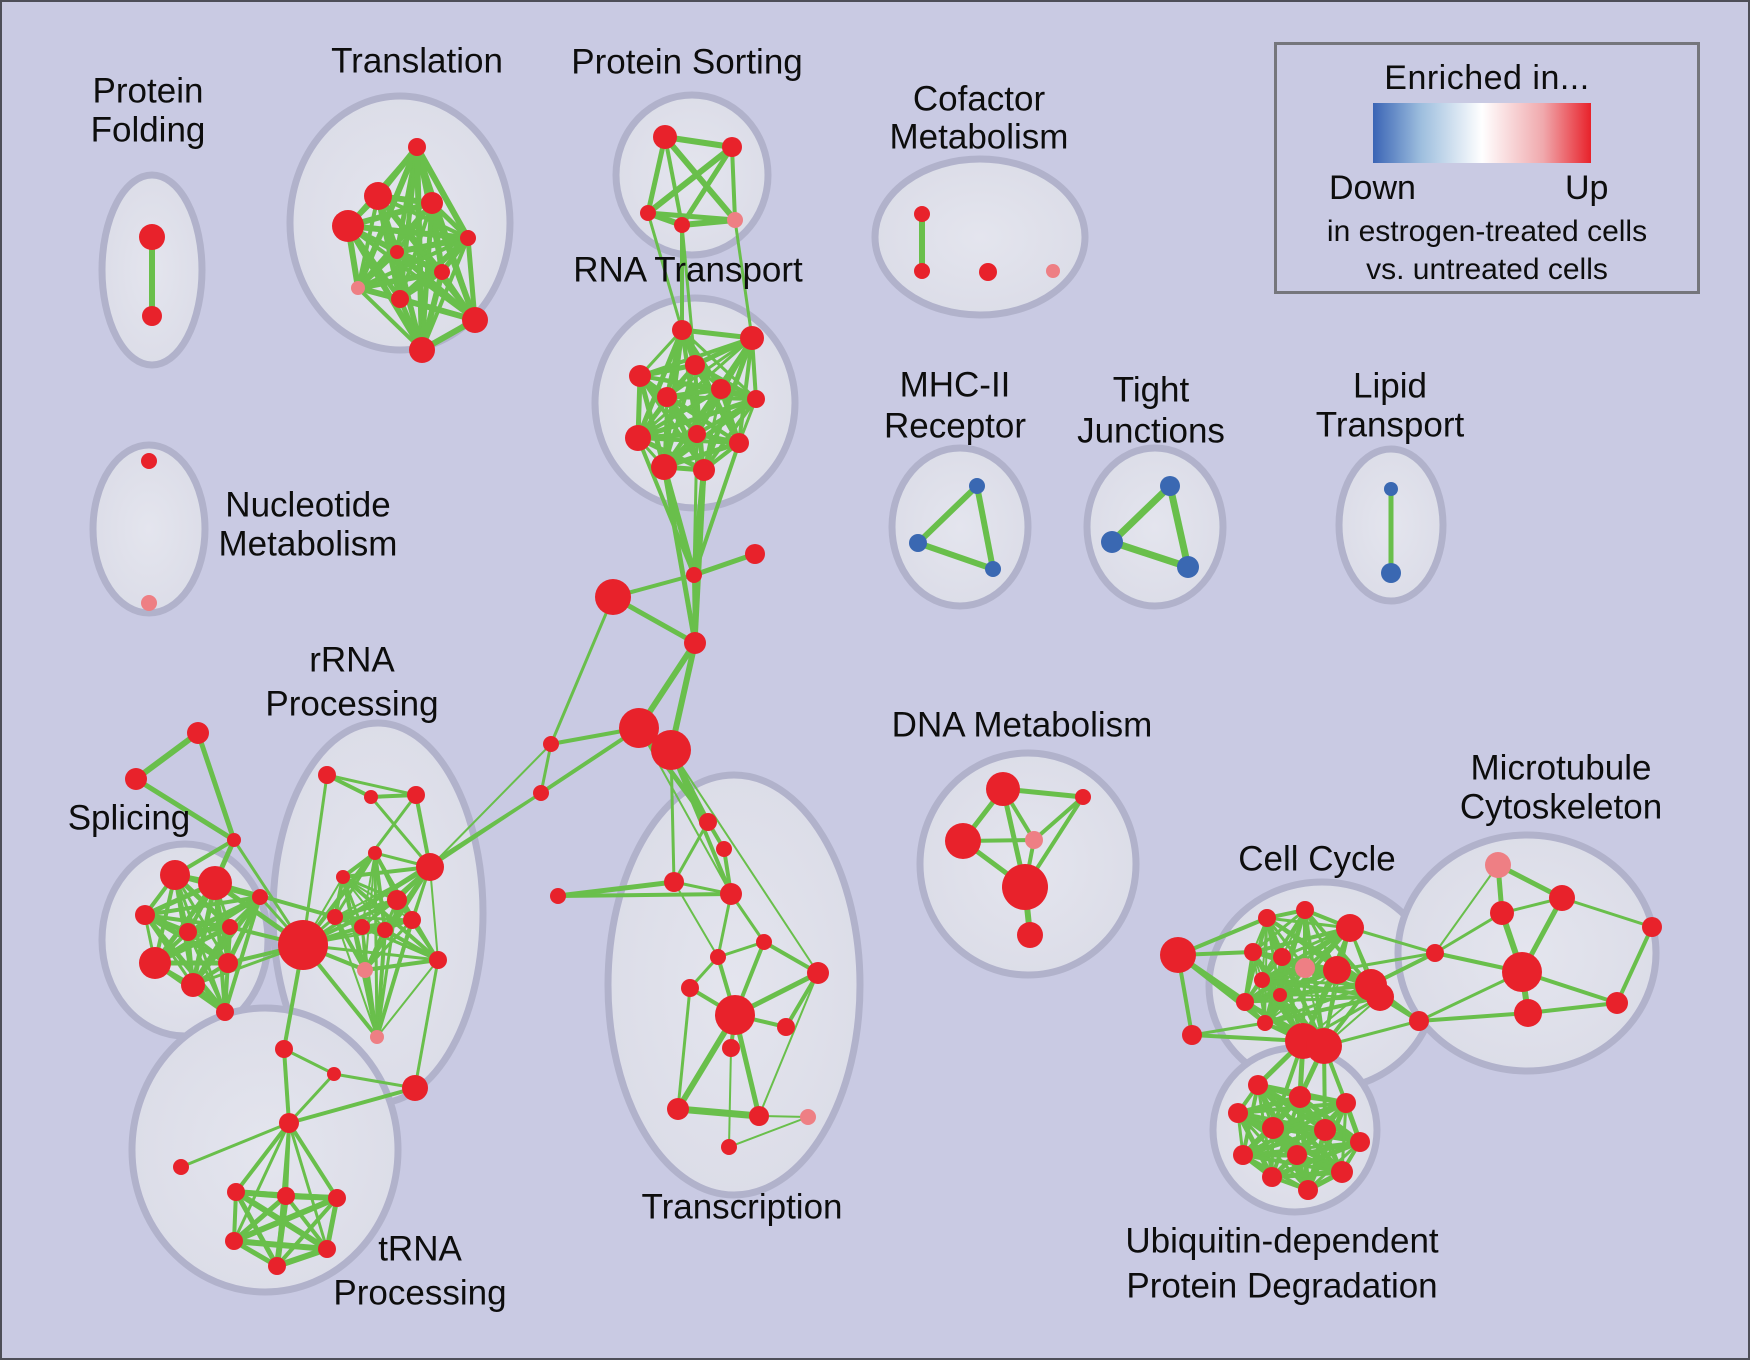 This screenshot has width=1750, height=1360. Describe the element at coordinates (788, 1044) in the screenshot. I see `edge-x8-x14` at that location.